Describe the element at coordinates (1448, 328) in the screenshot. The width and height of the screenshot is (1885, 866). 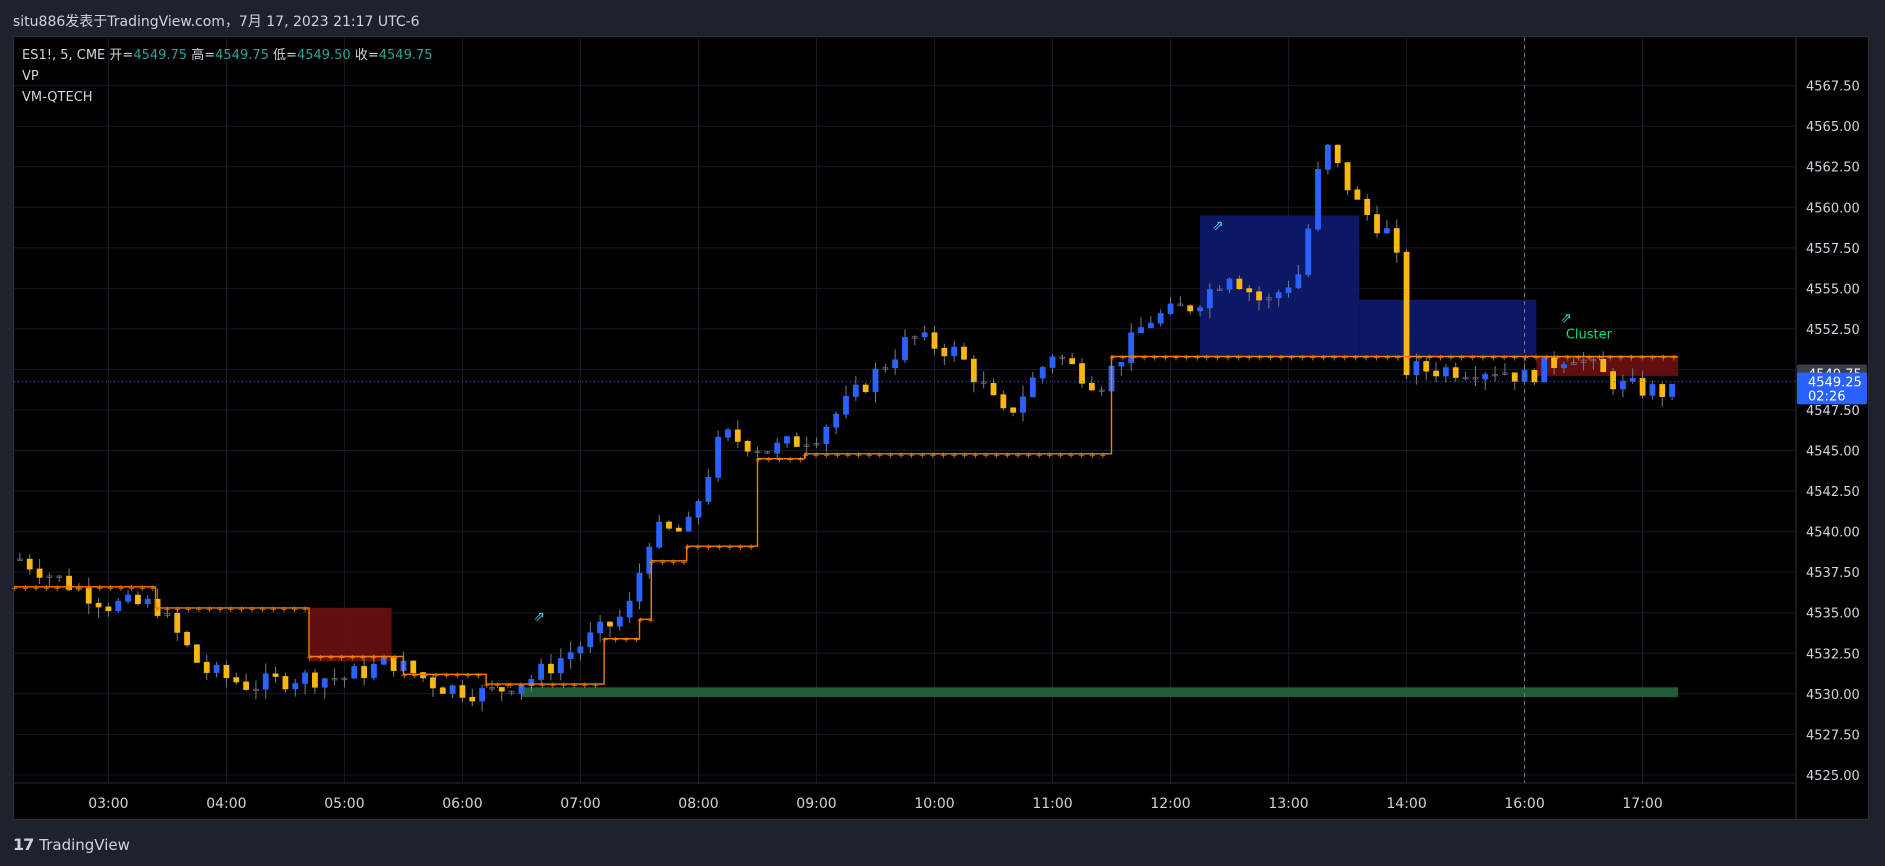
I see `cluster-zone` at that location.